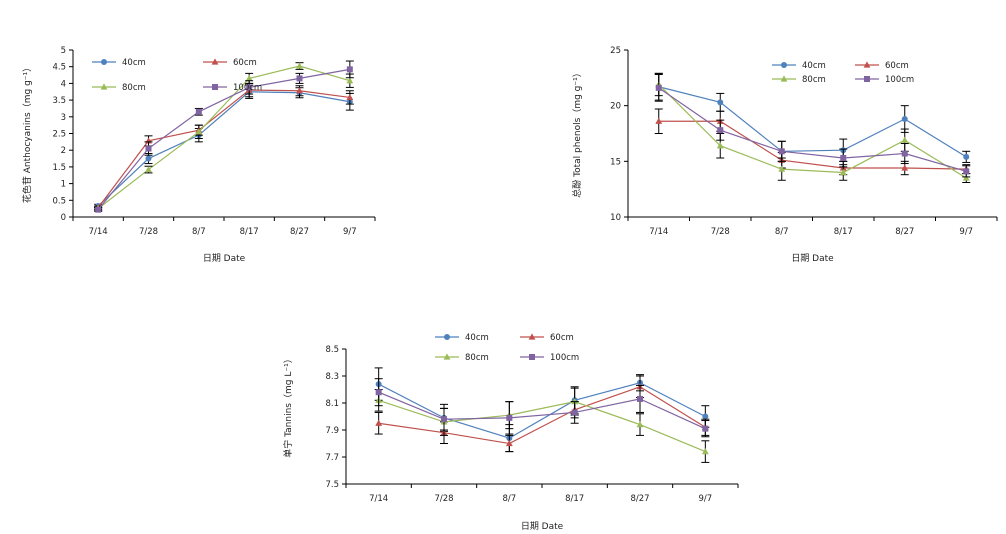 The height and width of the screenshot is (534, 1006). Describe the element at coordinates (59, 101) in the screenshot. I see `y-tick-label: 3.5` at that location.